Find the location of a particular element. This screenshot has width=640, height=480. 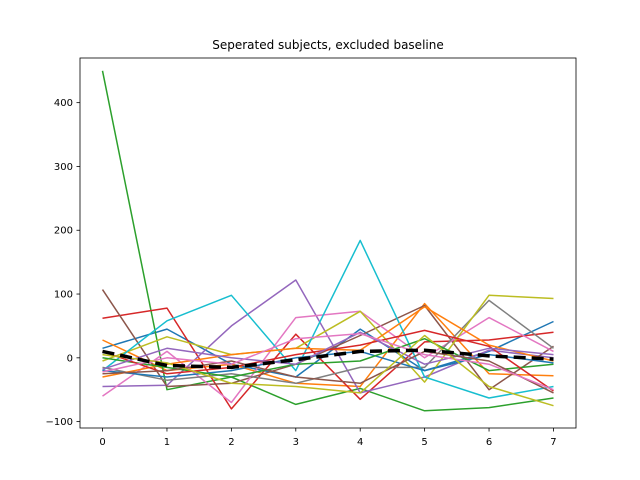

mean-line-group is located at coordinates (328, 359).